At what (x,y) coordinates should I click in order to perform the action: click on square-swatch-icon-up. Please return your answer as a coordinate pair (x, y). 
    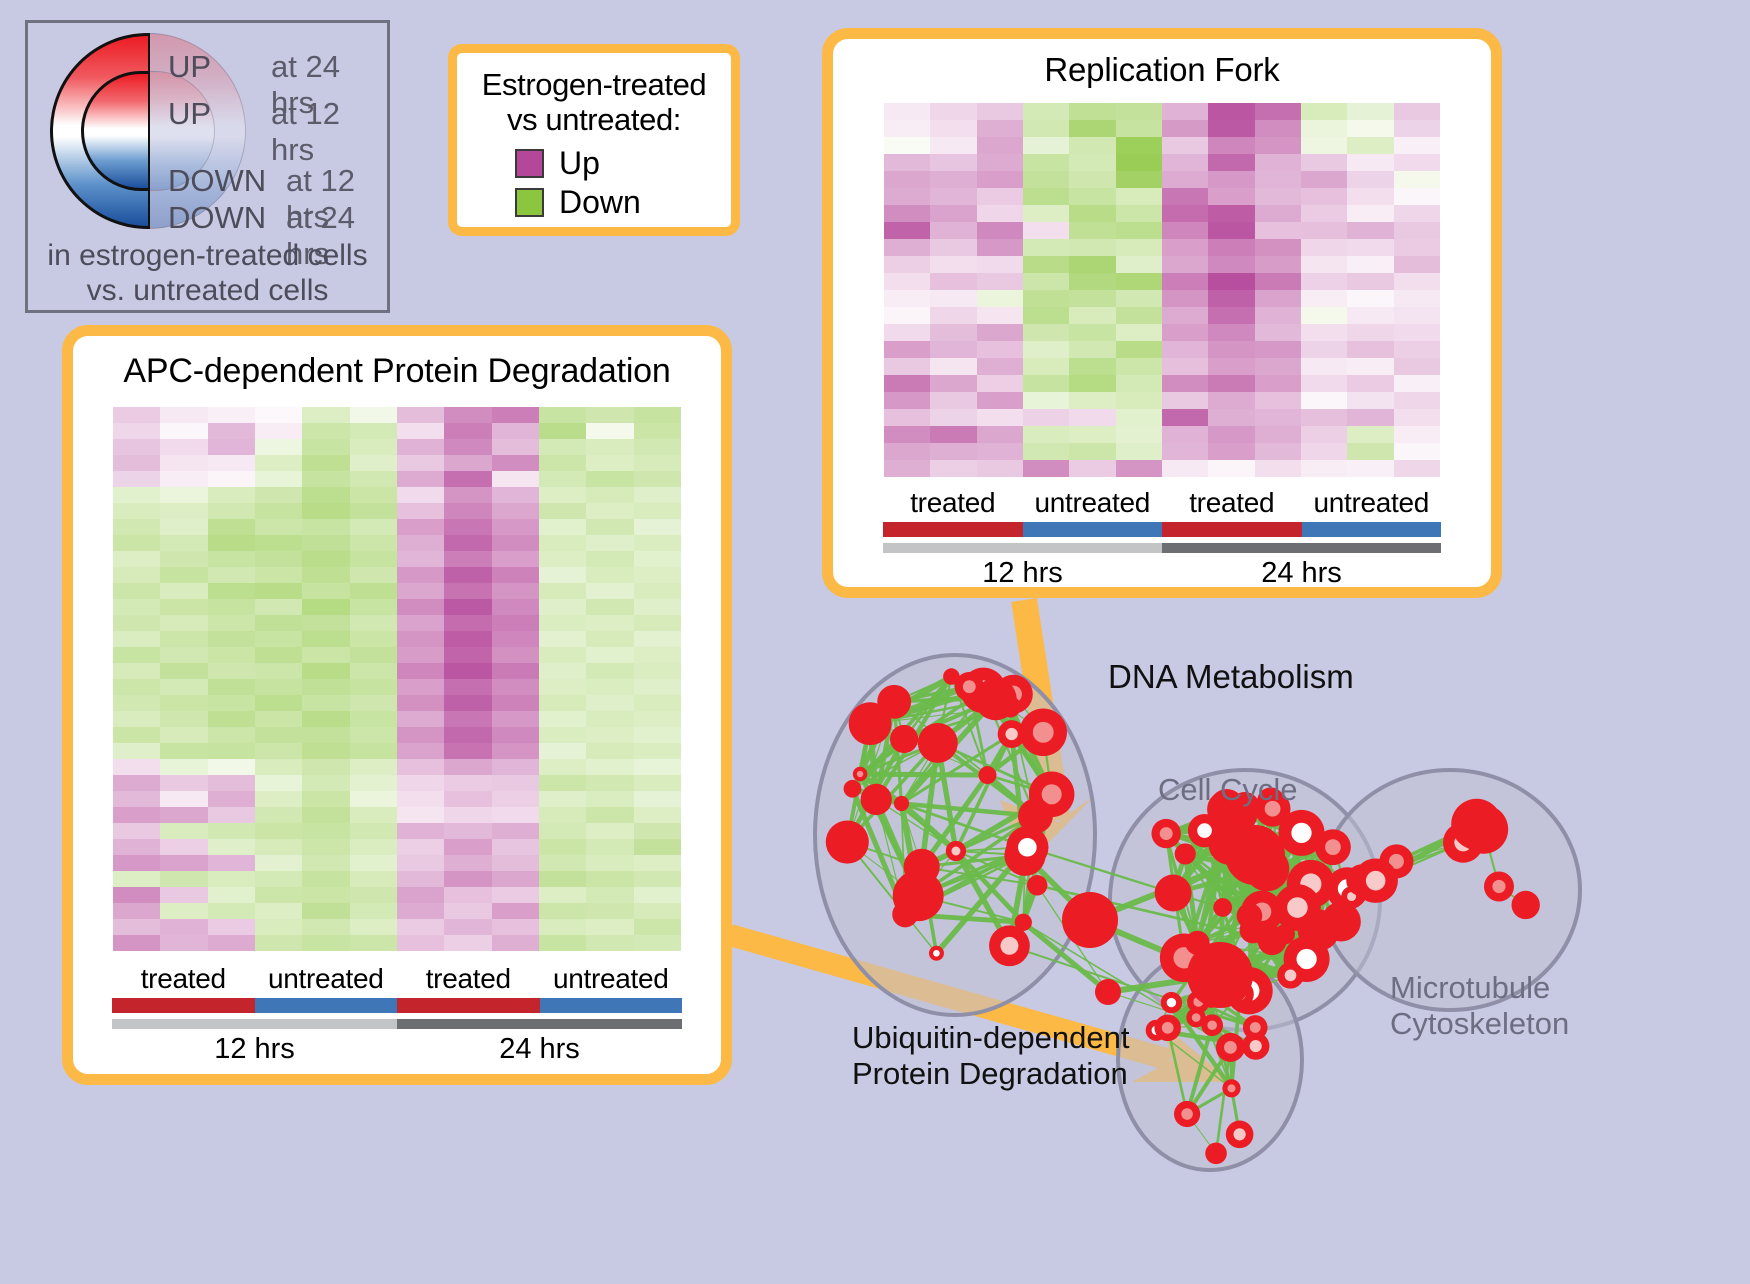
    Looking at the image, I should click on (529, 163).